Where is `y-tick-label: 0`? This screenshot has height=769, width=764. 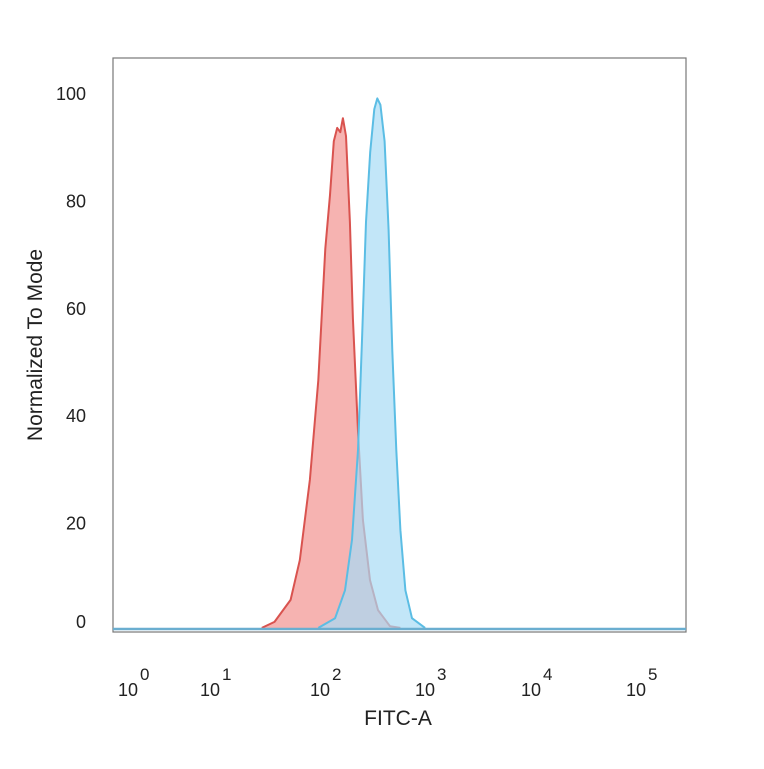
y-tick-label: 0 is located at coordinates (81, 622).